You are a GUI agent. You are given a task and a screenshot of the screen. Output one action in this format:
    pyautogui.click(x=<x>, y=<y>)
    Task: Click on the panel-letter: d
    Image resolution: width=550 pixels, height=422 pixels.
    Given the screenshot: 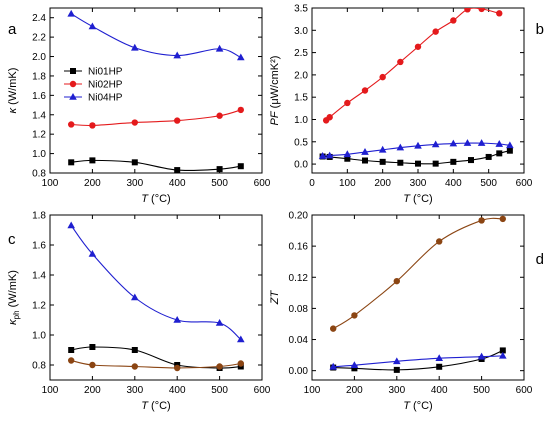 What is the action you would take?
    pyautogui.click(x=540, y=259)
    